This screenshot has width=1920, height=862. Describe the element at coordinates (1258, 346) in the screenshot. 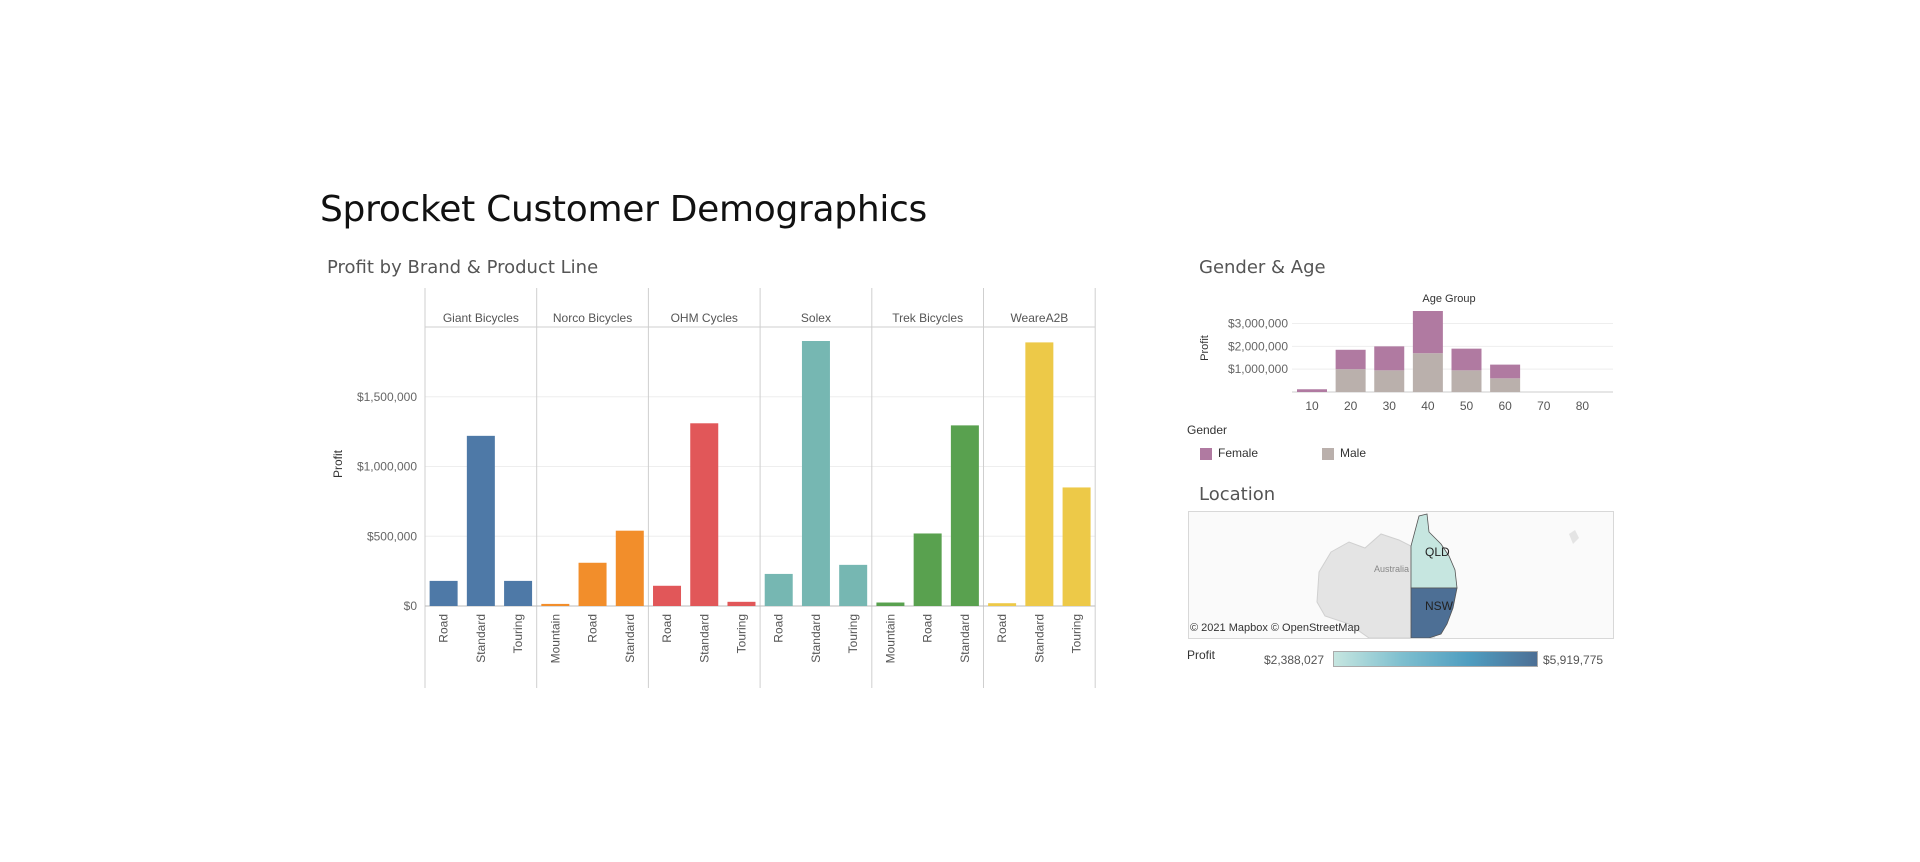

I see `y-tick-label: $2,000,000` at that location.